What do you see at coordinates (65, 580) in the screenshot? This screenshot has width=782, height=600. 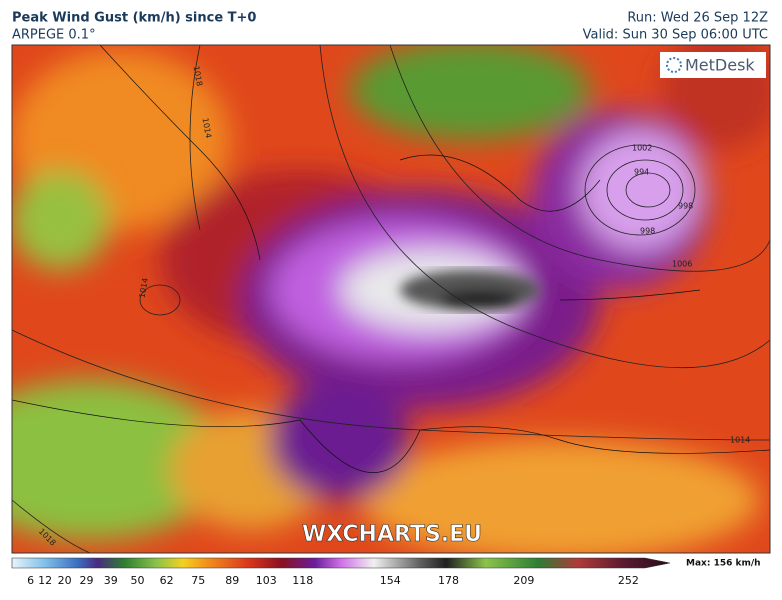 I see `colorbar-tick-label: 20` at bounding box center [65, 580].